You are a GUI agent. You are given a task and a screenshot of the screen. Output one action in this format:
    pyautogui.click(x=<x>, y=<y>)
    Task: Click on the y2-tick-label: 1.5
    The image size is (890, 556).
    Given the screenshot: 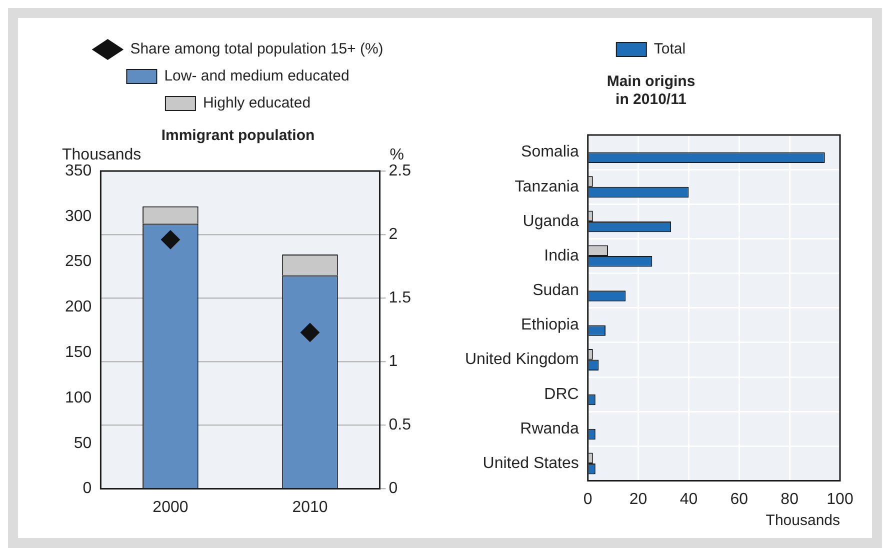 What is the action you would take?
    pyautogui.click(x=400, y=298)
    